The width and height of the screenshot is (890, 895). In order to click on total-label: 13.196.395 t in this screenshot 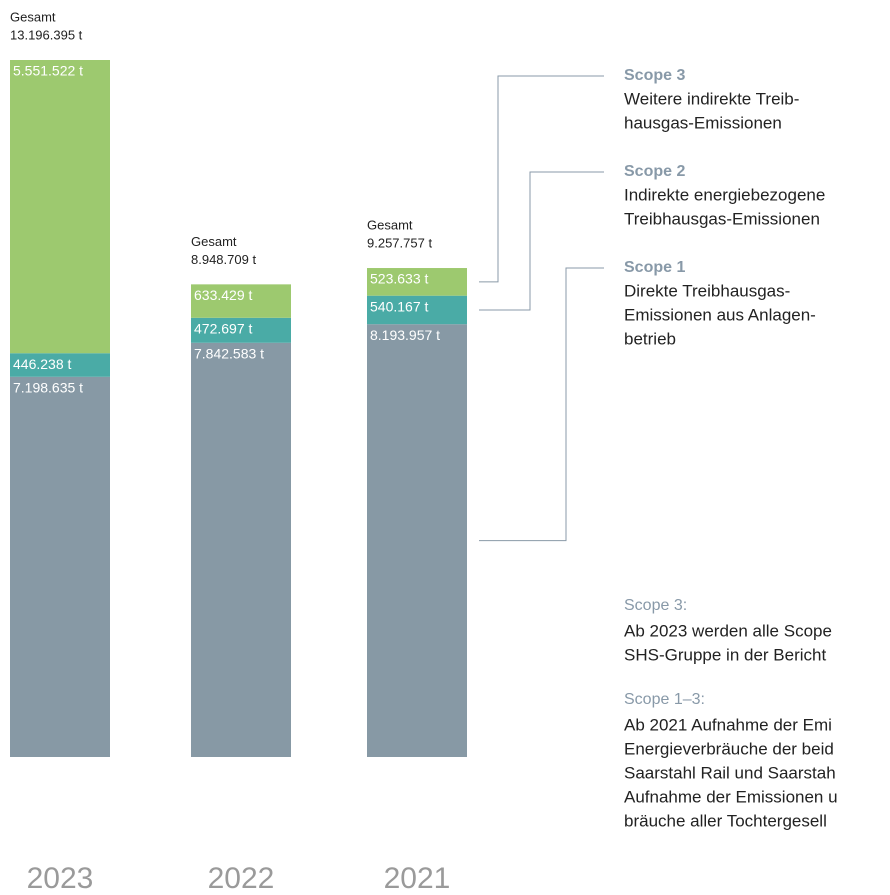, I will do `click(46, 34)`.